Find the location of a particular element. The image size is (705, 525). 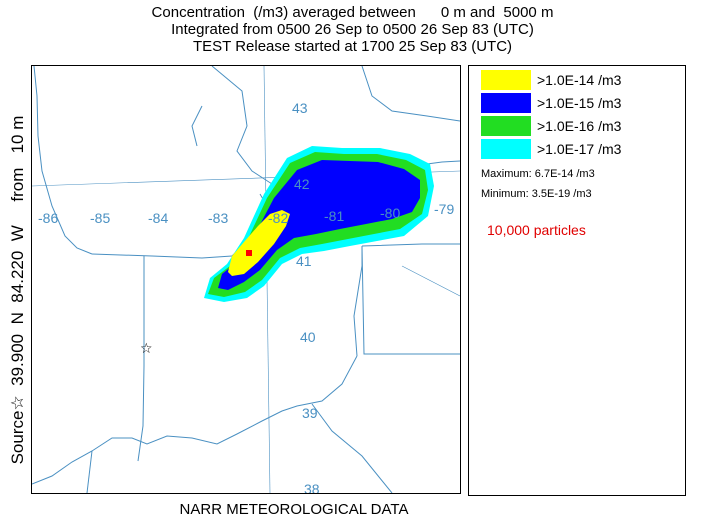

lon-label-86: -86 is located at coordinates (48, 218).